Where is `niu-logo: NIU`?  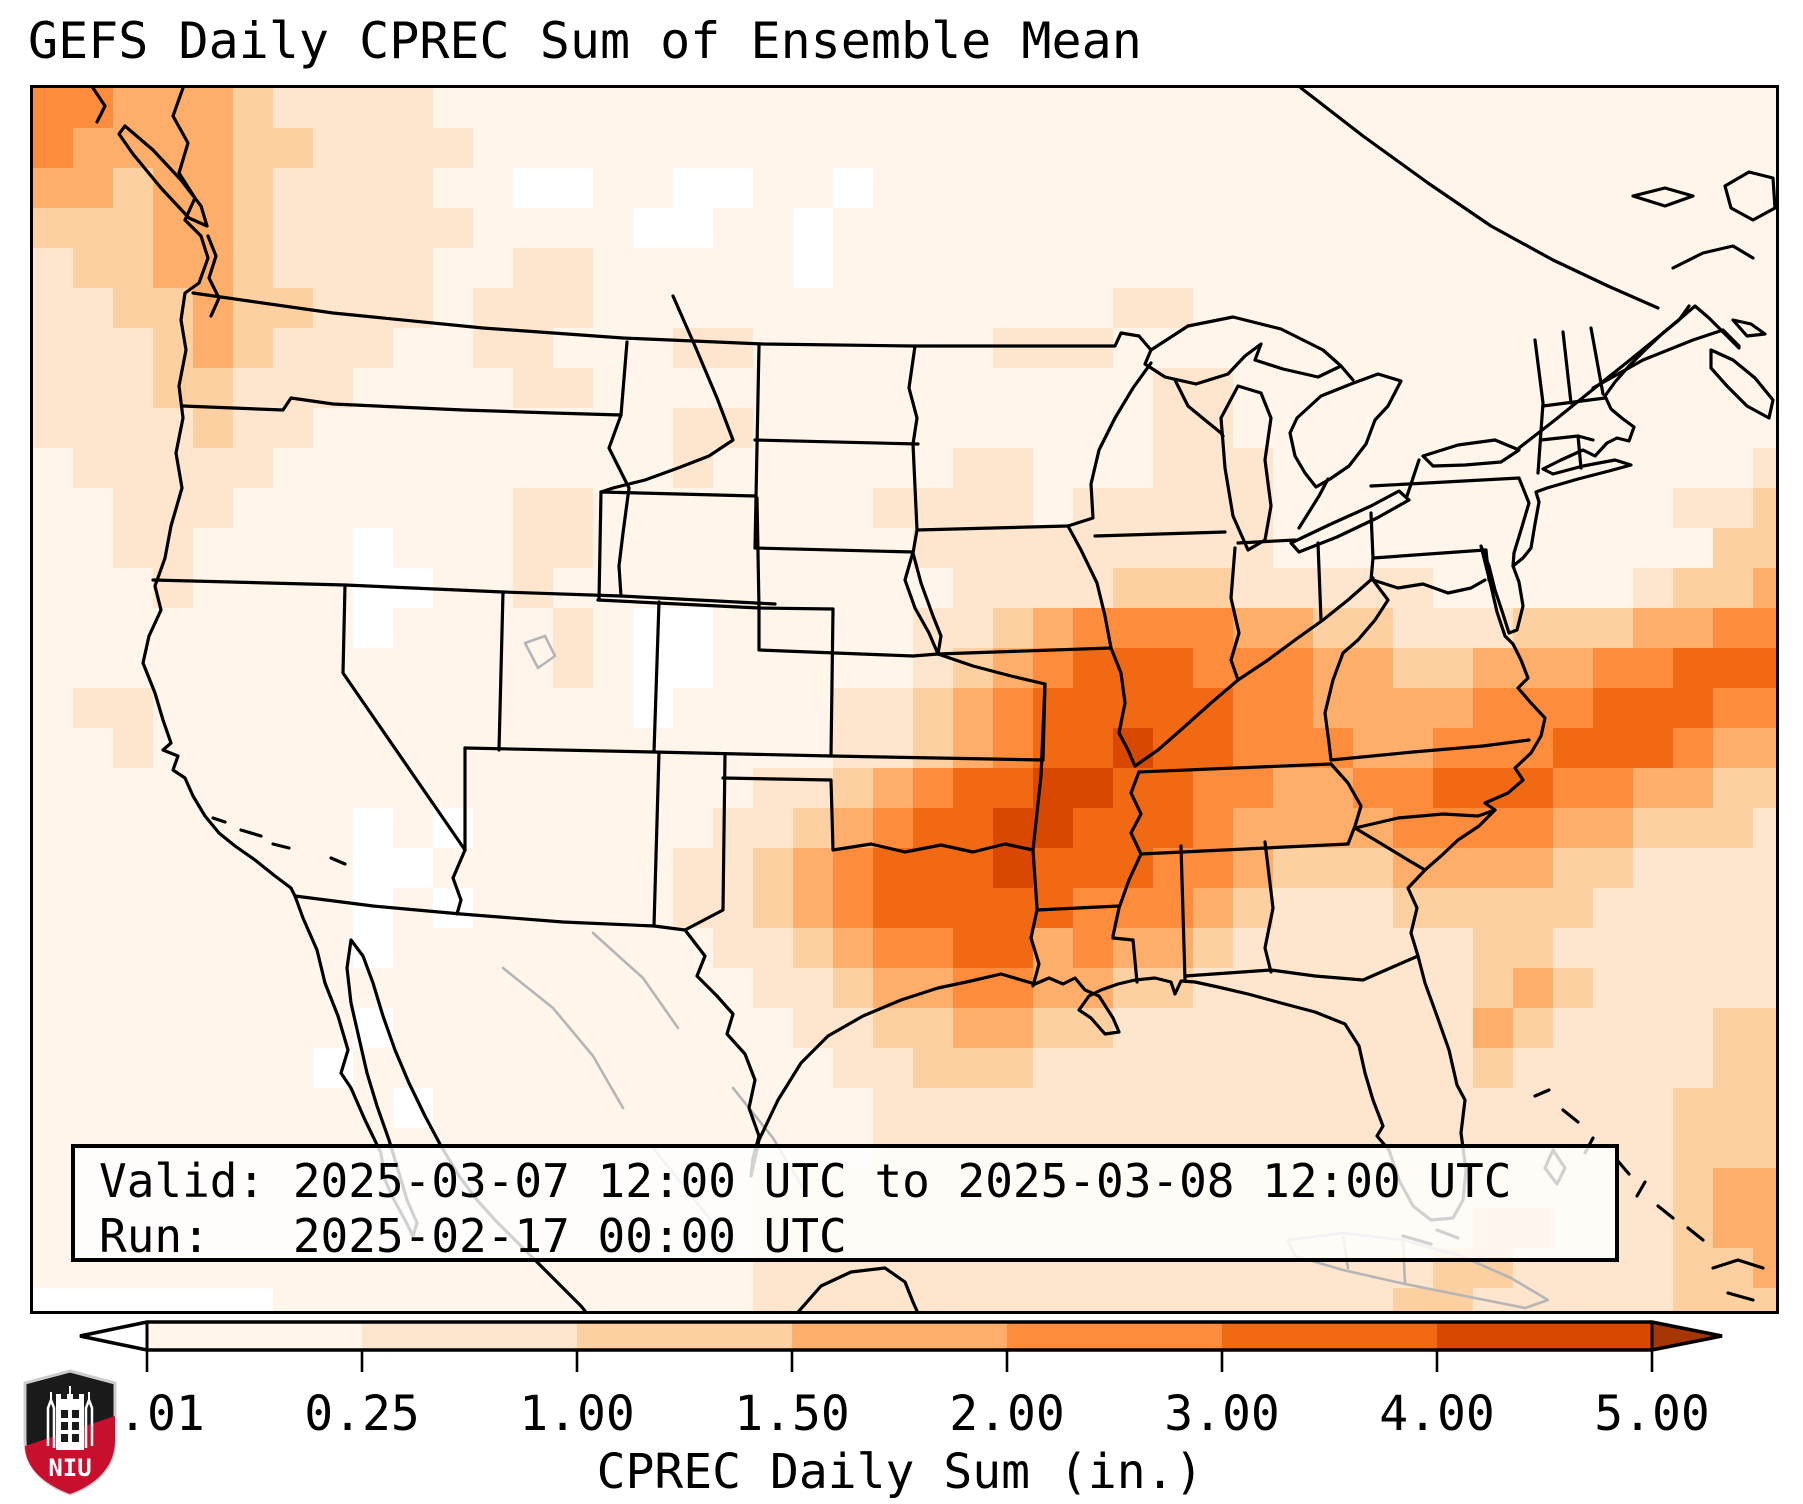 niu-logo: NIU is located at coordinates (70, 1433).